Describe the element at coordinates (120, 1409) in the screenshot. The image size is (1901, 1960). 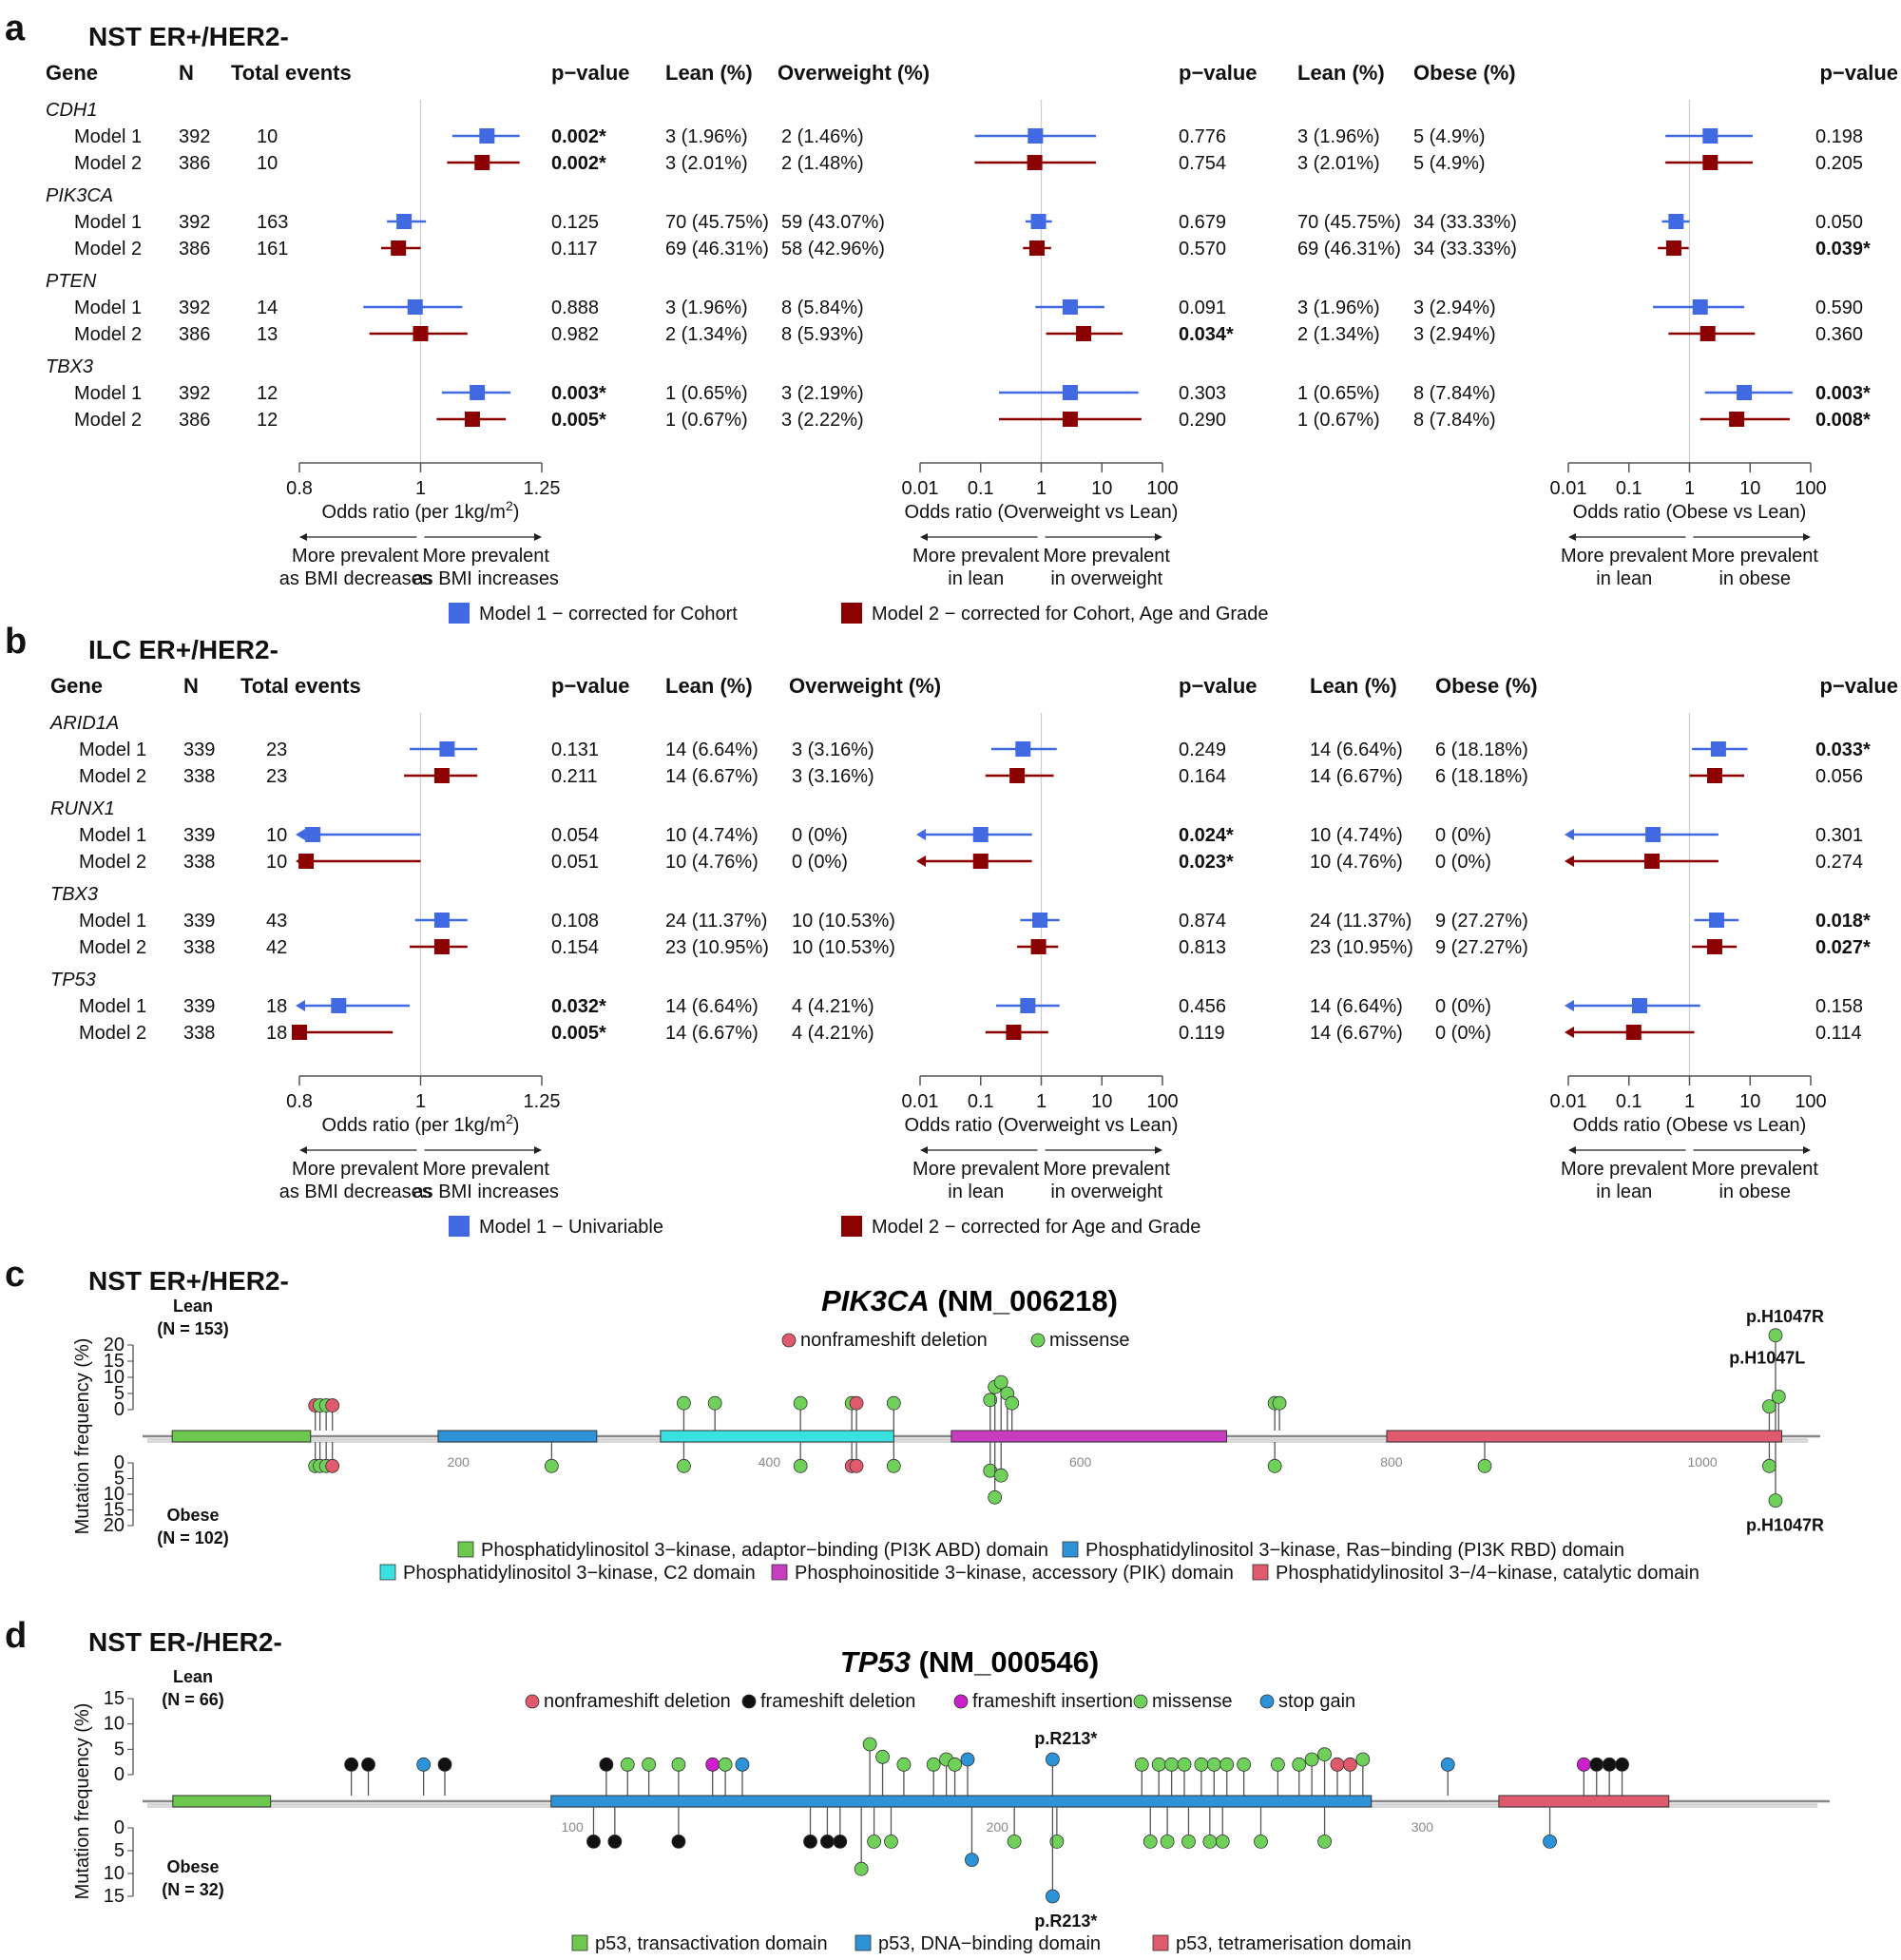
I see `y-tick-label-top: 0` at that location.